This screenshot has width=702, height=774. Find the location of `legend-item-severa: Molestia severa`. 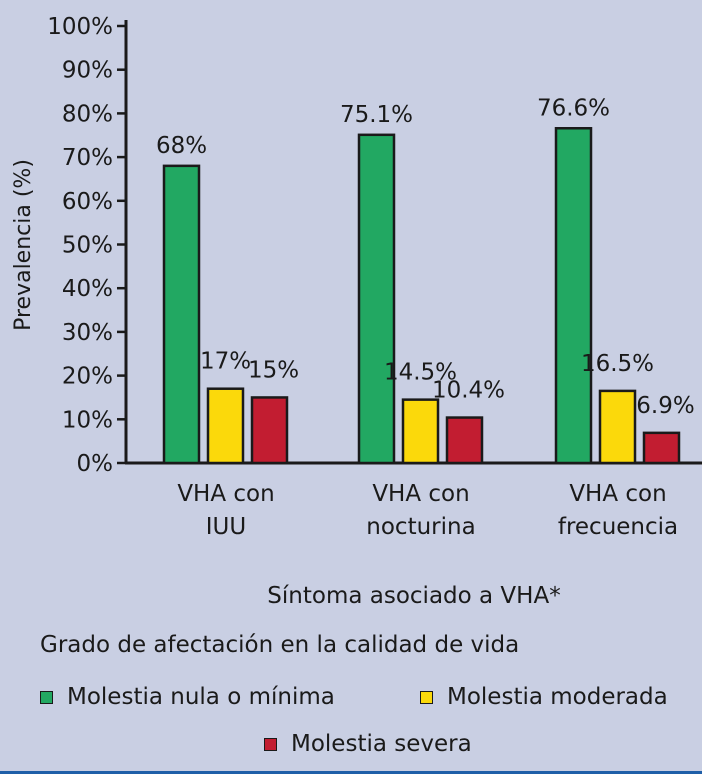

legend-item-severa: Molestia severa is located at coordinates (368, 744).